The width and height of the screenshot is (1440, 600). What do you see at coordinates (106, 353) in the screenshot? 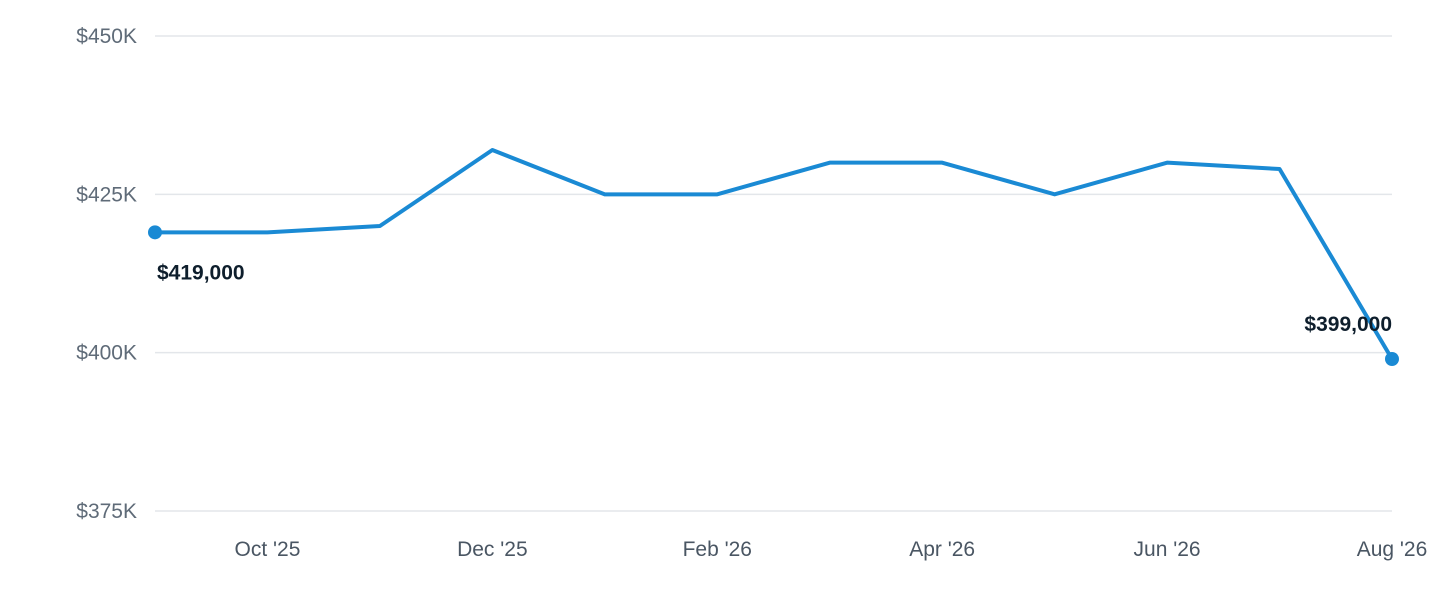
I see `y-tick-label: $400K` at bounding box center [106, 353].